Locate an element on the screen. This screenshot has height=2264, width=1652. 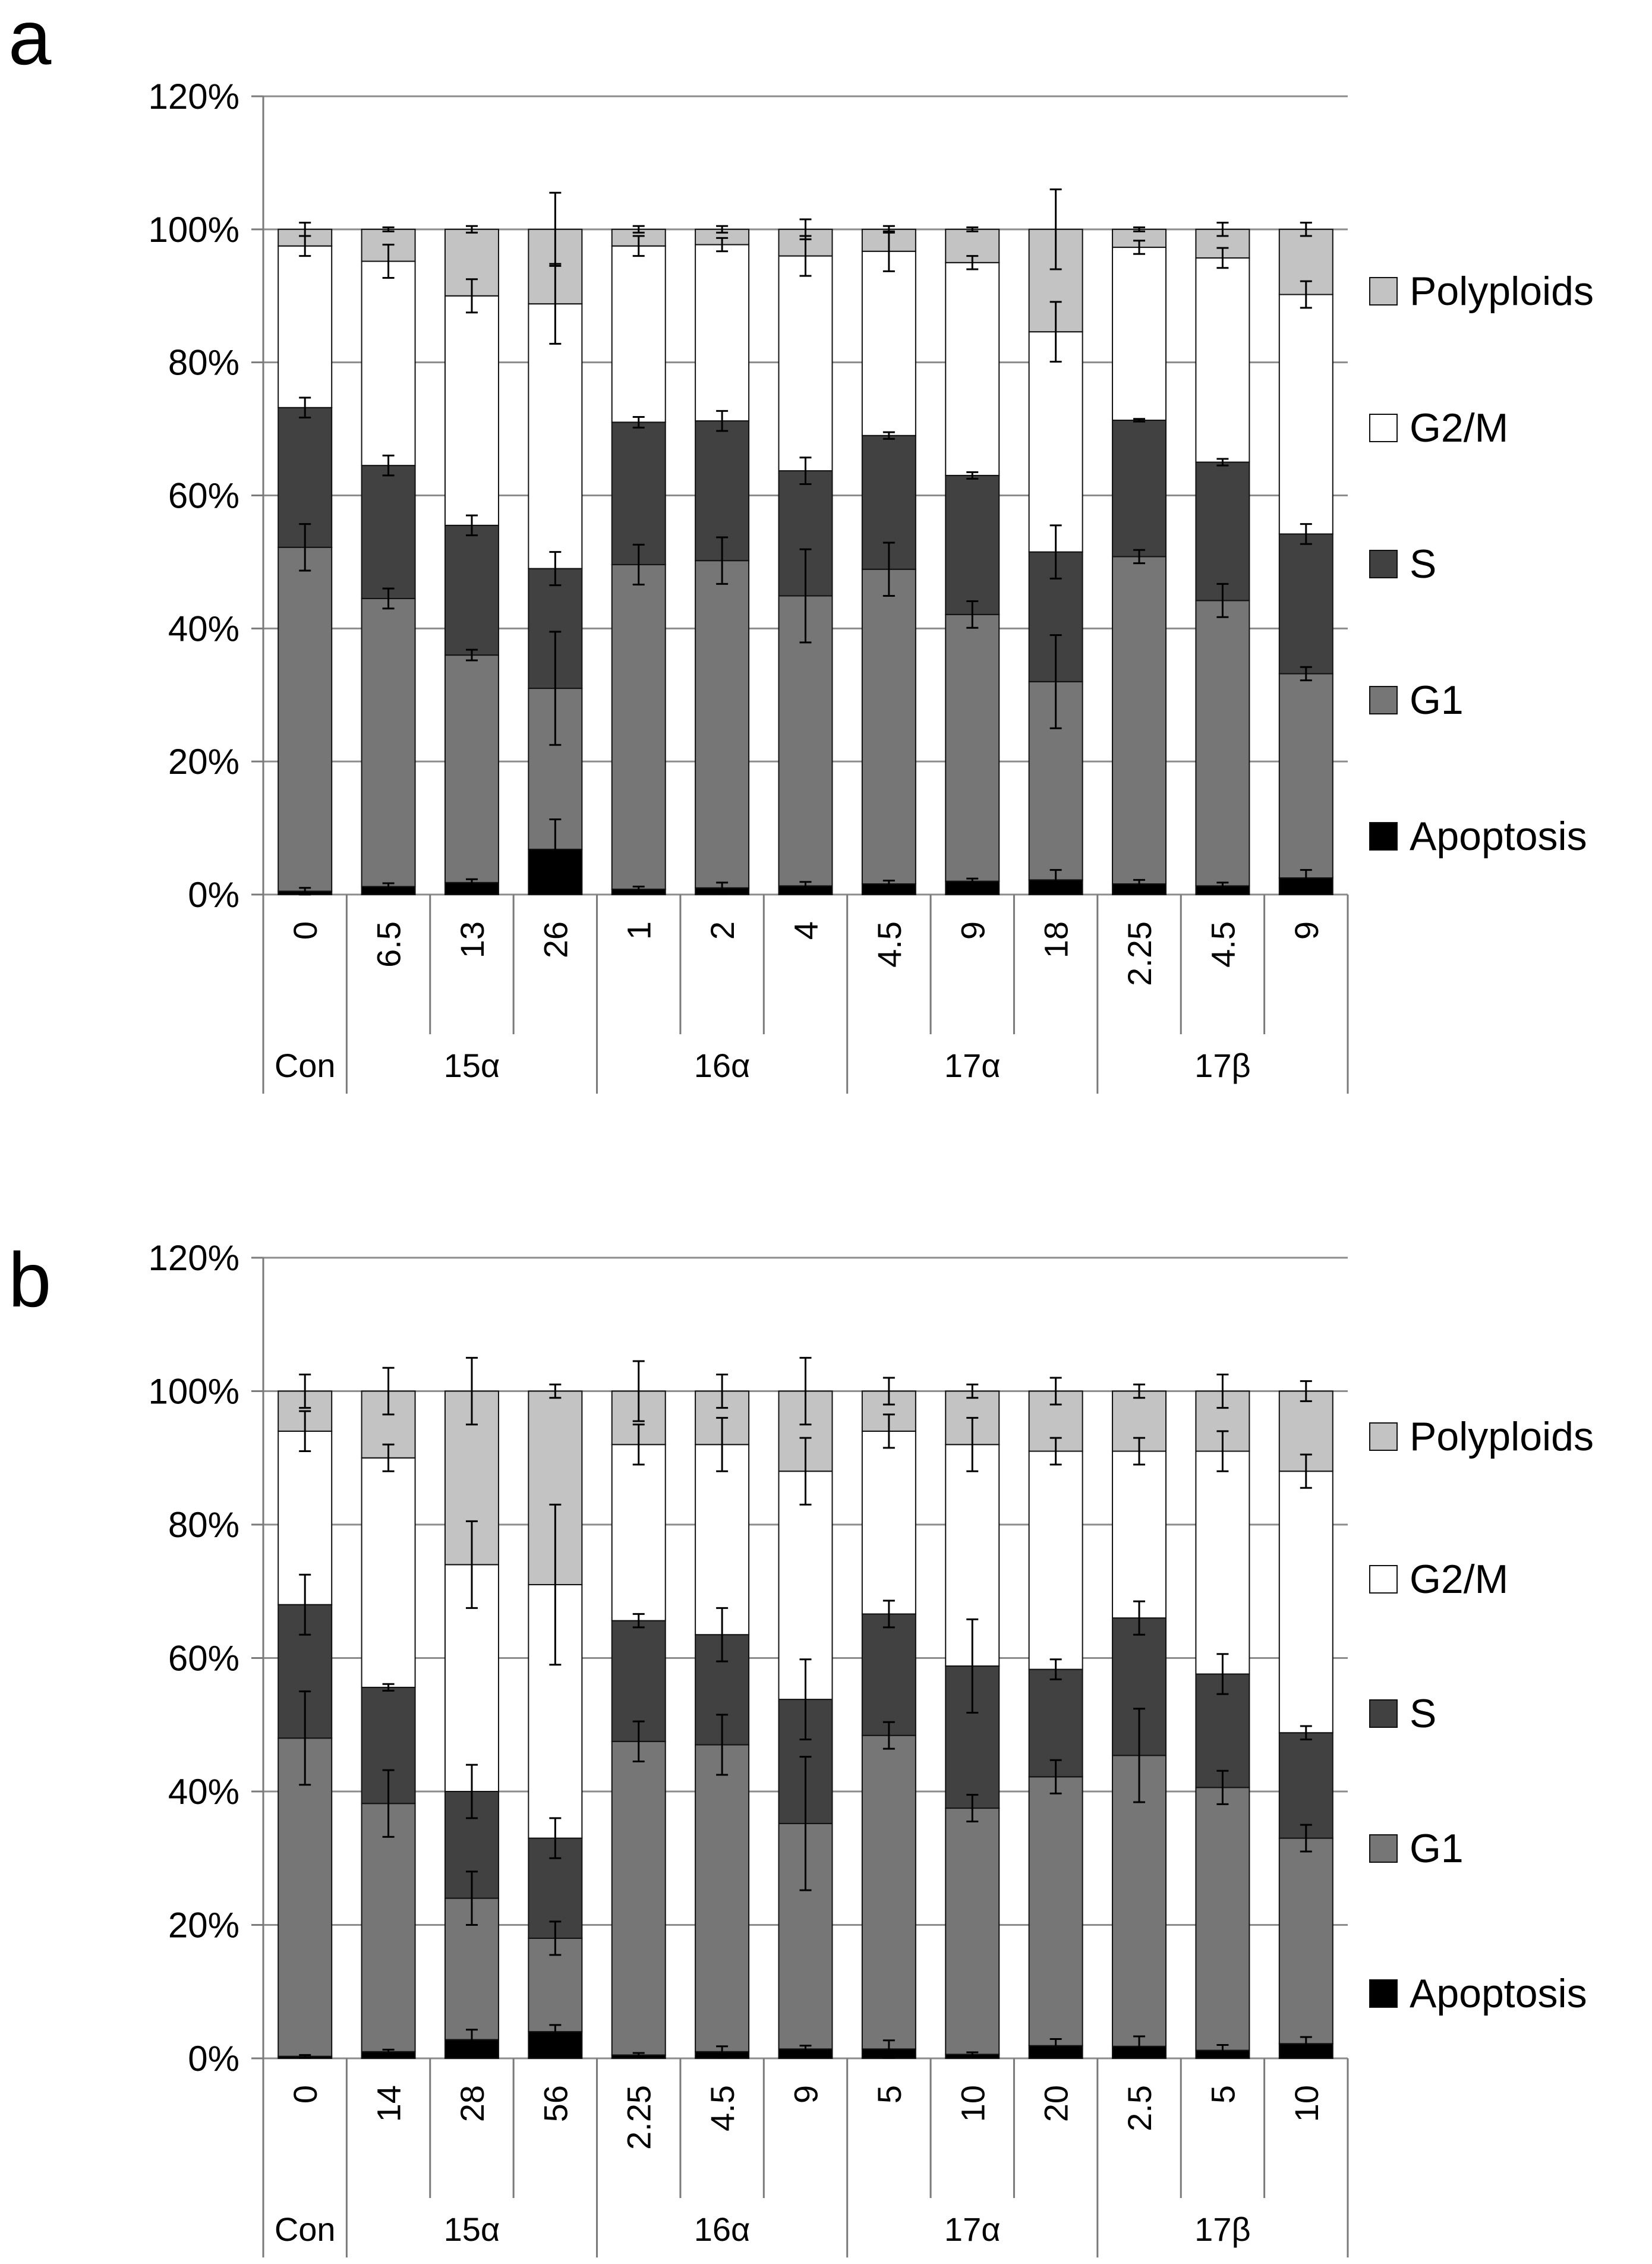
group-label: 16α is located at coordinates (723, 2229).